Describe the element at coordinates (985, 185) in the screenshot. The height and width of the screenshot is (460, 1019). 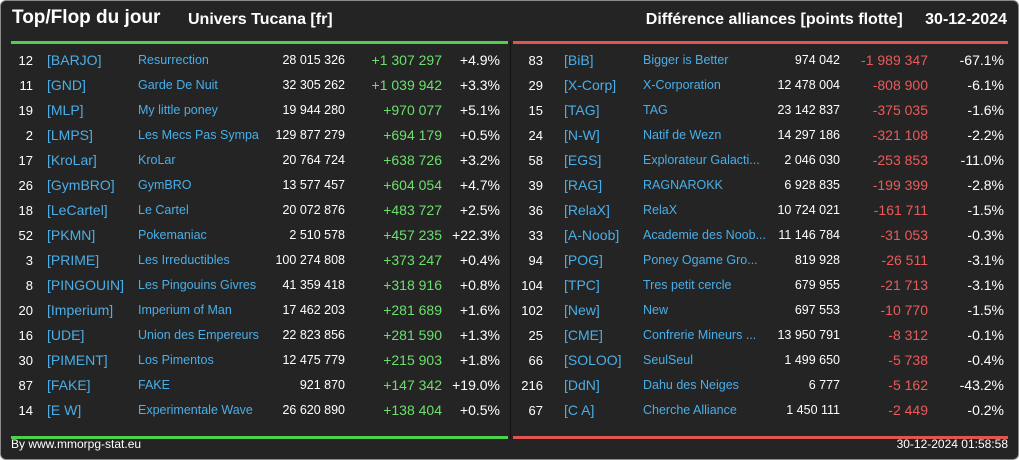
I see `percent-change: -2.8%` at that location.